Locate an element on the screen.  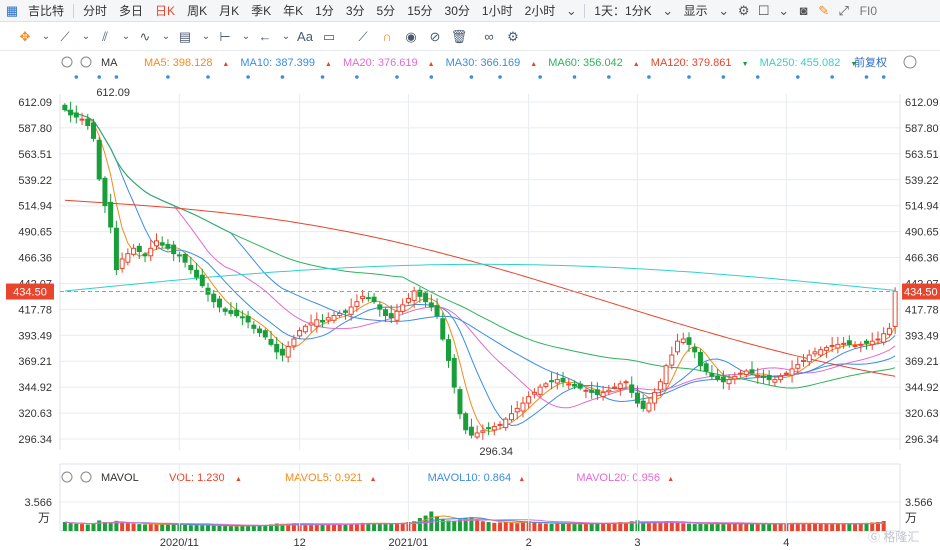
svg-text: Ⓖ 格隆汇 is located at coordinates (893, 536).